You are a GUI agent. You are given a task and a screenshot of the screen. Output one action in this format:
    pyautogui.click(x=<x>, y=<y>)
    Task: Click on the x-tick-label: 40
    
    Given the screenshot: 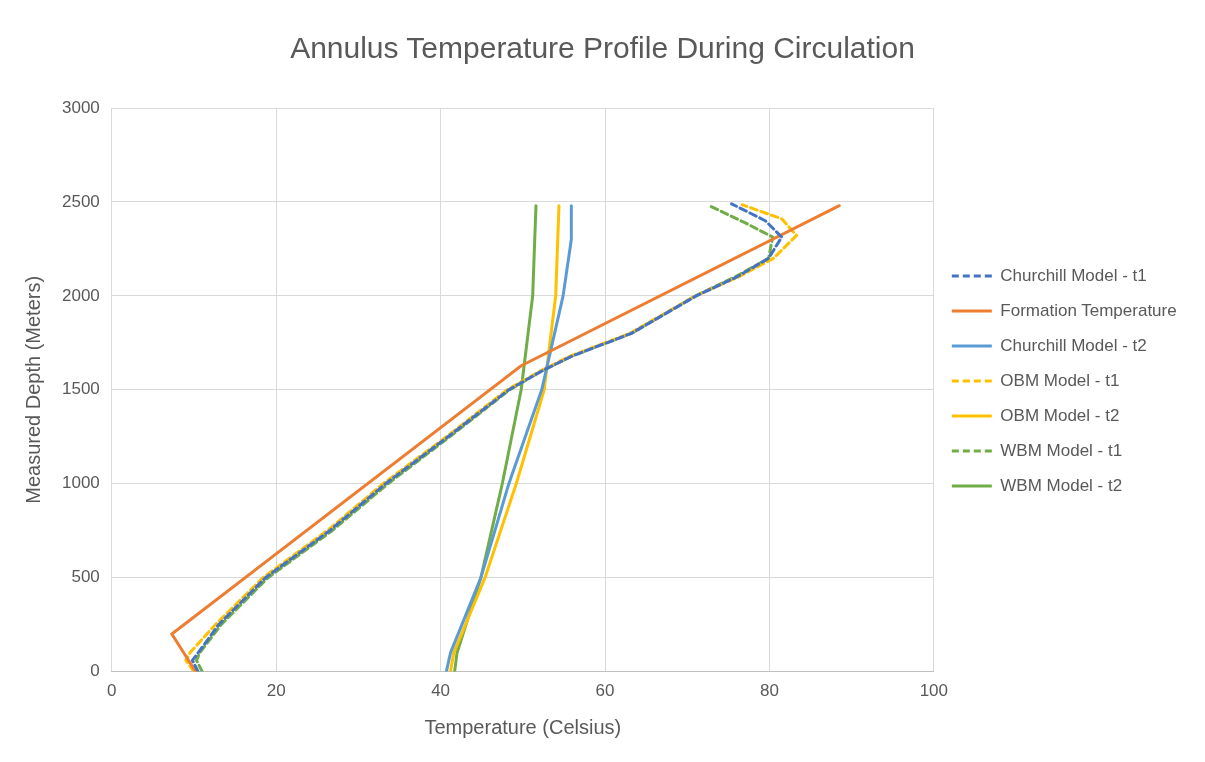 What is the action you would take?
    pyautogui.click(x=441, y=691)
    